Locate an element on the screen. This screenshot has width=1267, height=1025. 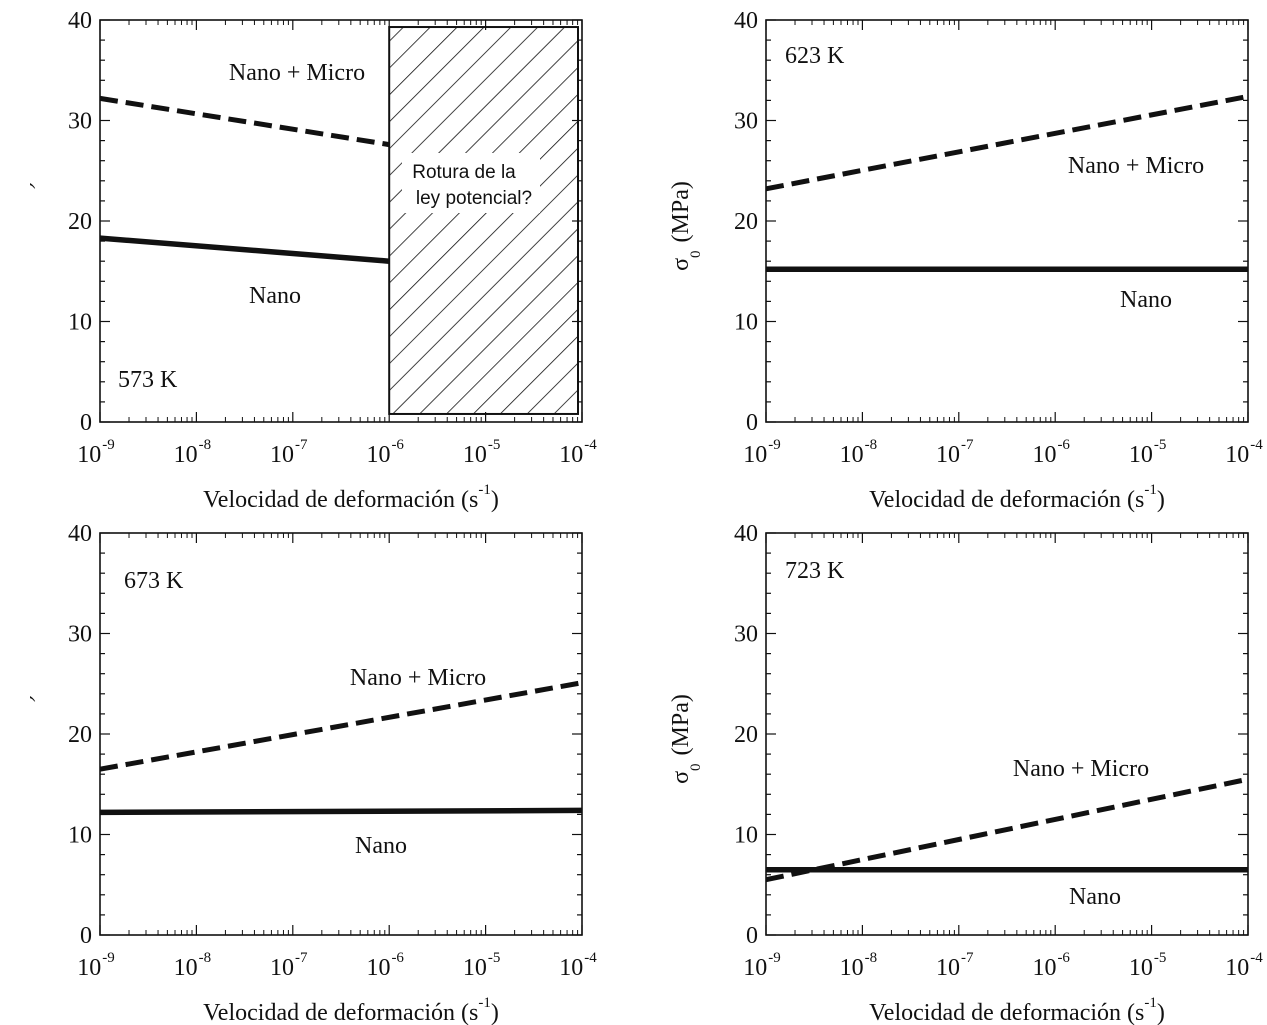
temperature-label: 623 K is located at coordinates (815, 56).